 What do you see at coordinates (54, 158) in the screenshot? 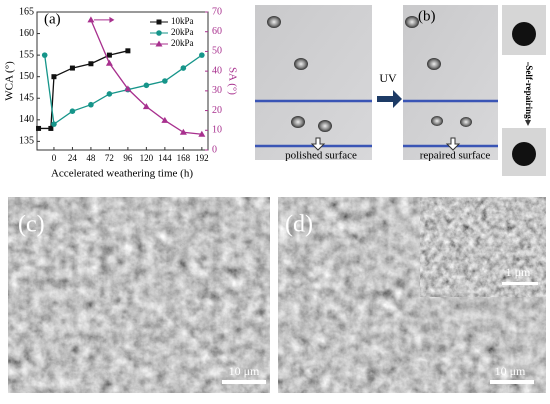
I see `x-tick-label: 0` at bounding box center [54, 158].